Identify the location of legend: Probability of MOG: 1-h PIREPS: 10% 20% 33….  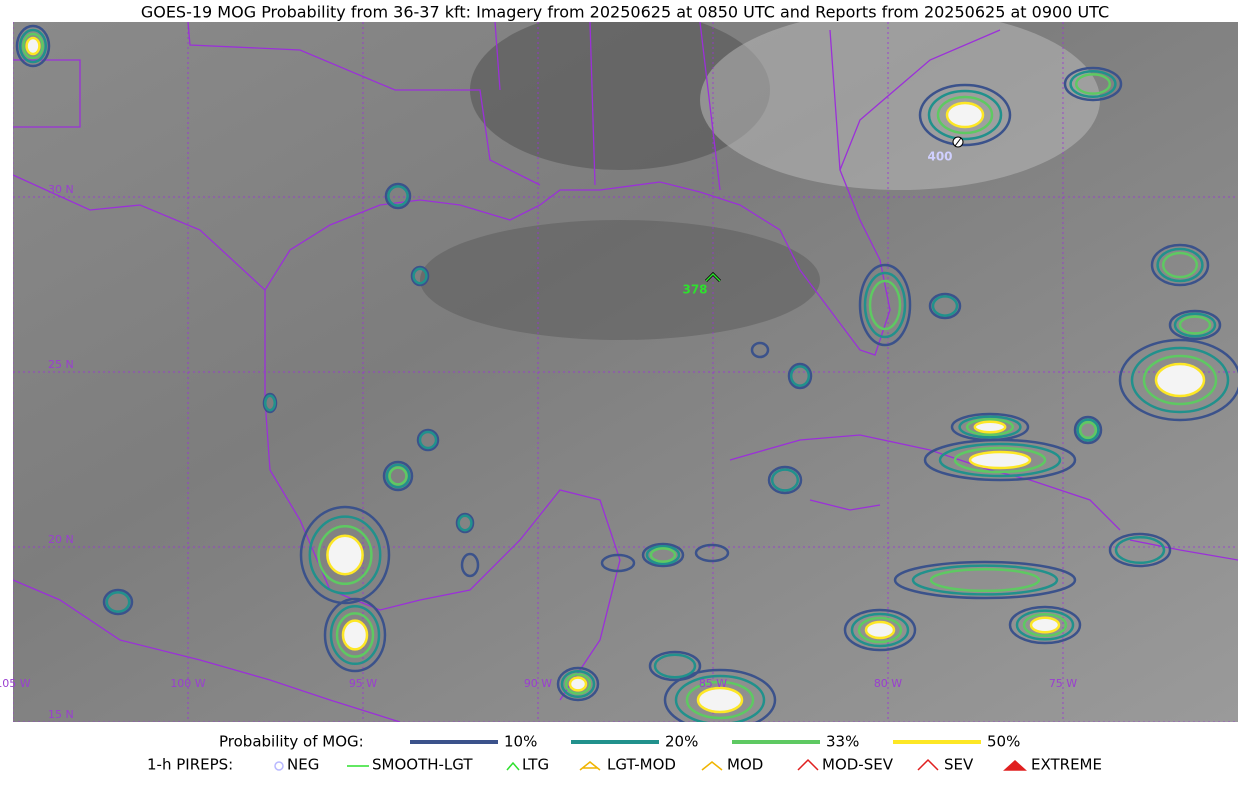
(624, 753).